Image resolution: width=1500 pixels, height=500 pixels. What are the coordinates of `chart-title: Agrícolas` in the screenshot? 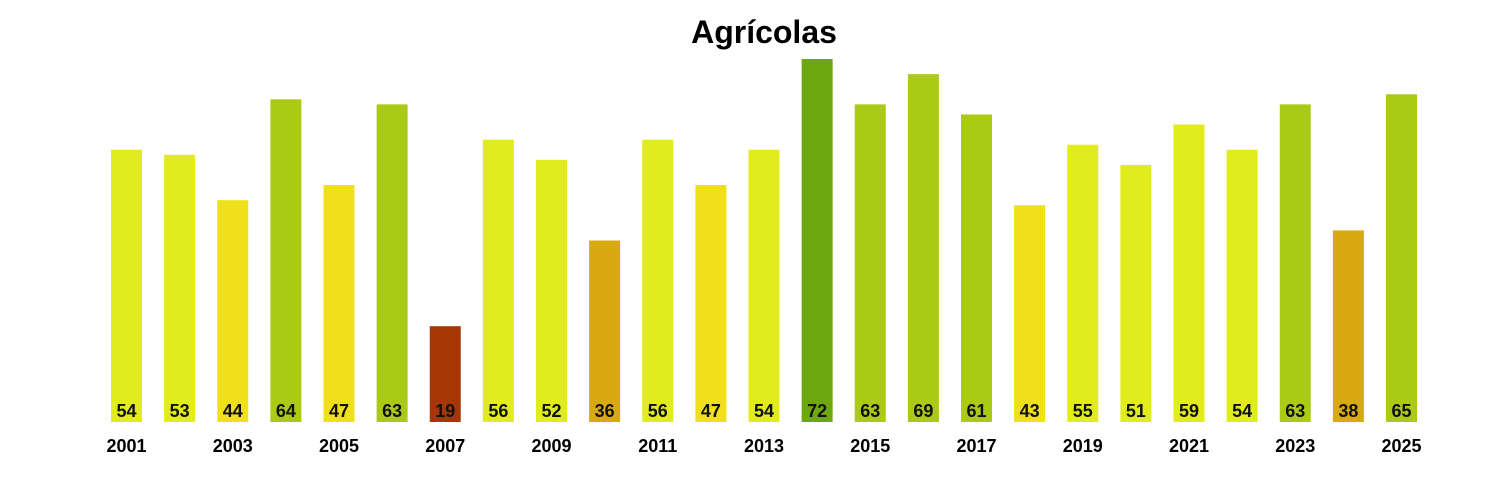 It's located at (764, 32).